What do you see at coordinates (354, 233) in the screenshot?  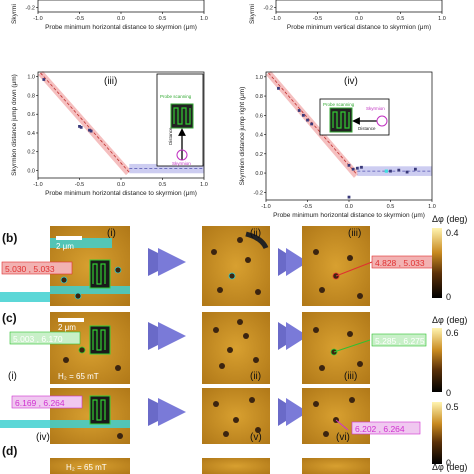 I see `image-label-b-iii: (iii)` at bounding box center [354, 233].